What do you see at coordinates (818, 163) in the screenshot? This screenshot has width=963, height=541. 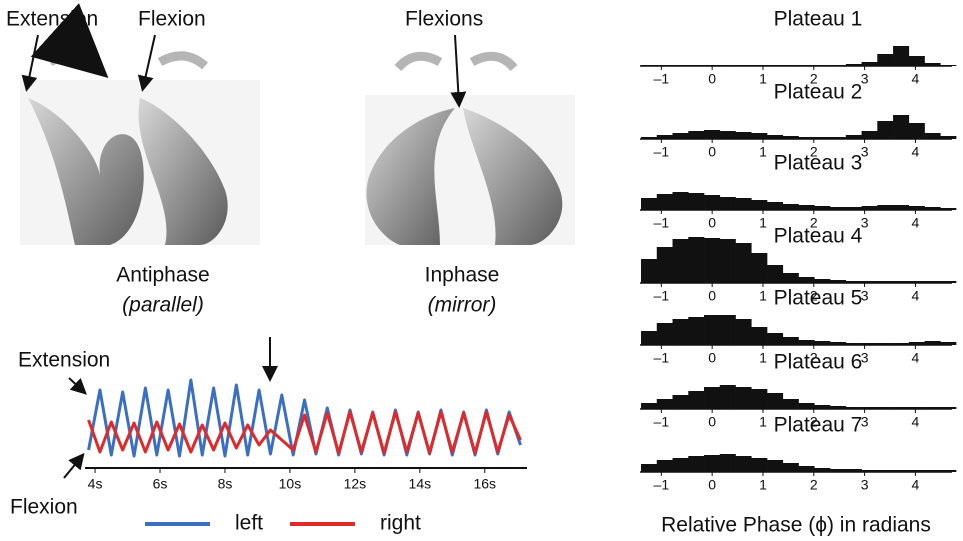 I see `histogram-title: Plateau 3` at bounding box center [818, 163].